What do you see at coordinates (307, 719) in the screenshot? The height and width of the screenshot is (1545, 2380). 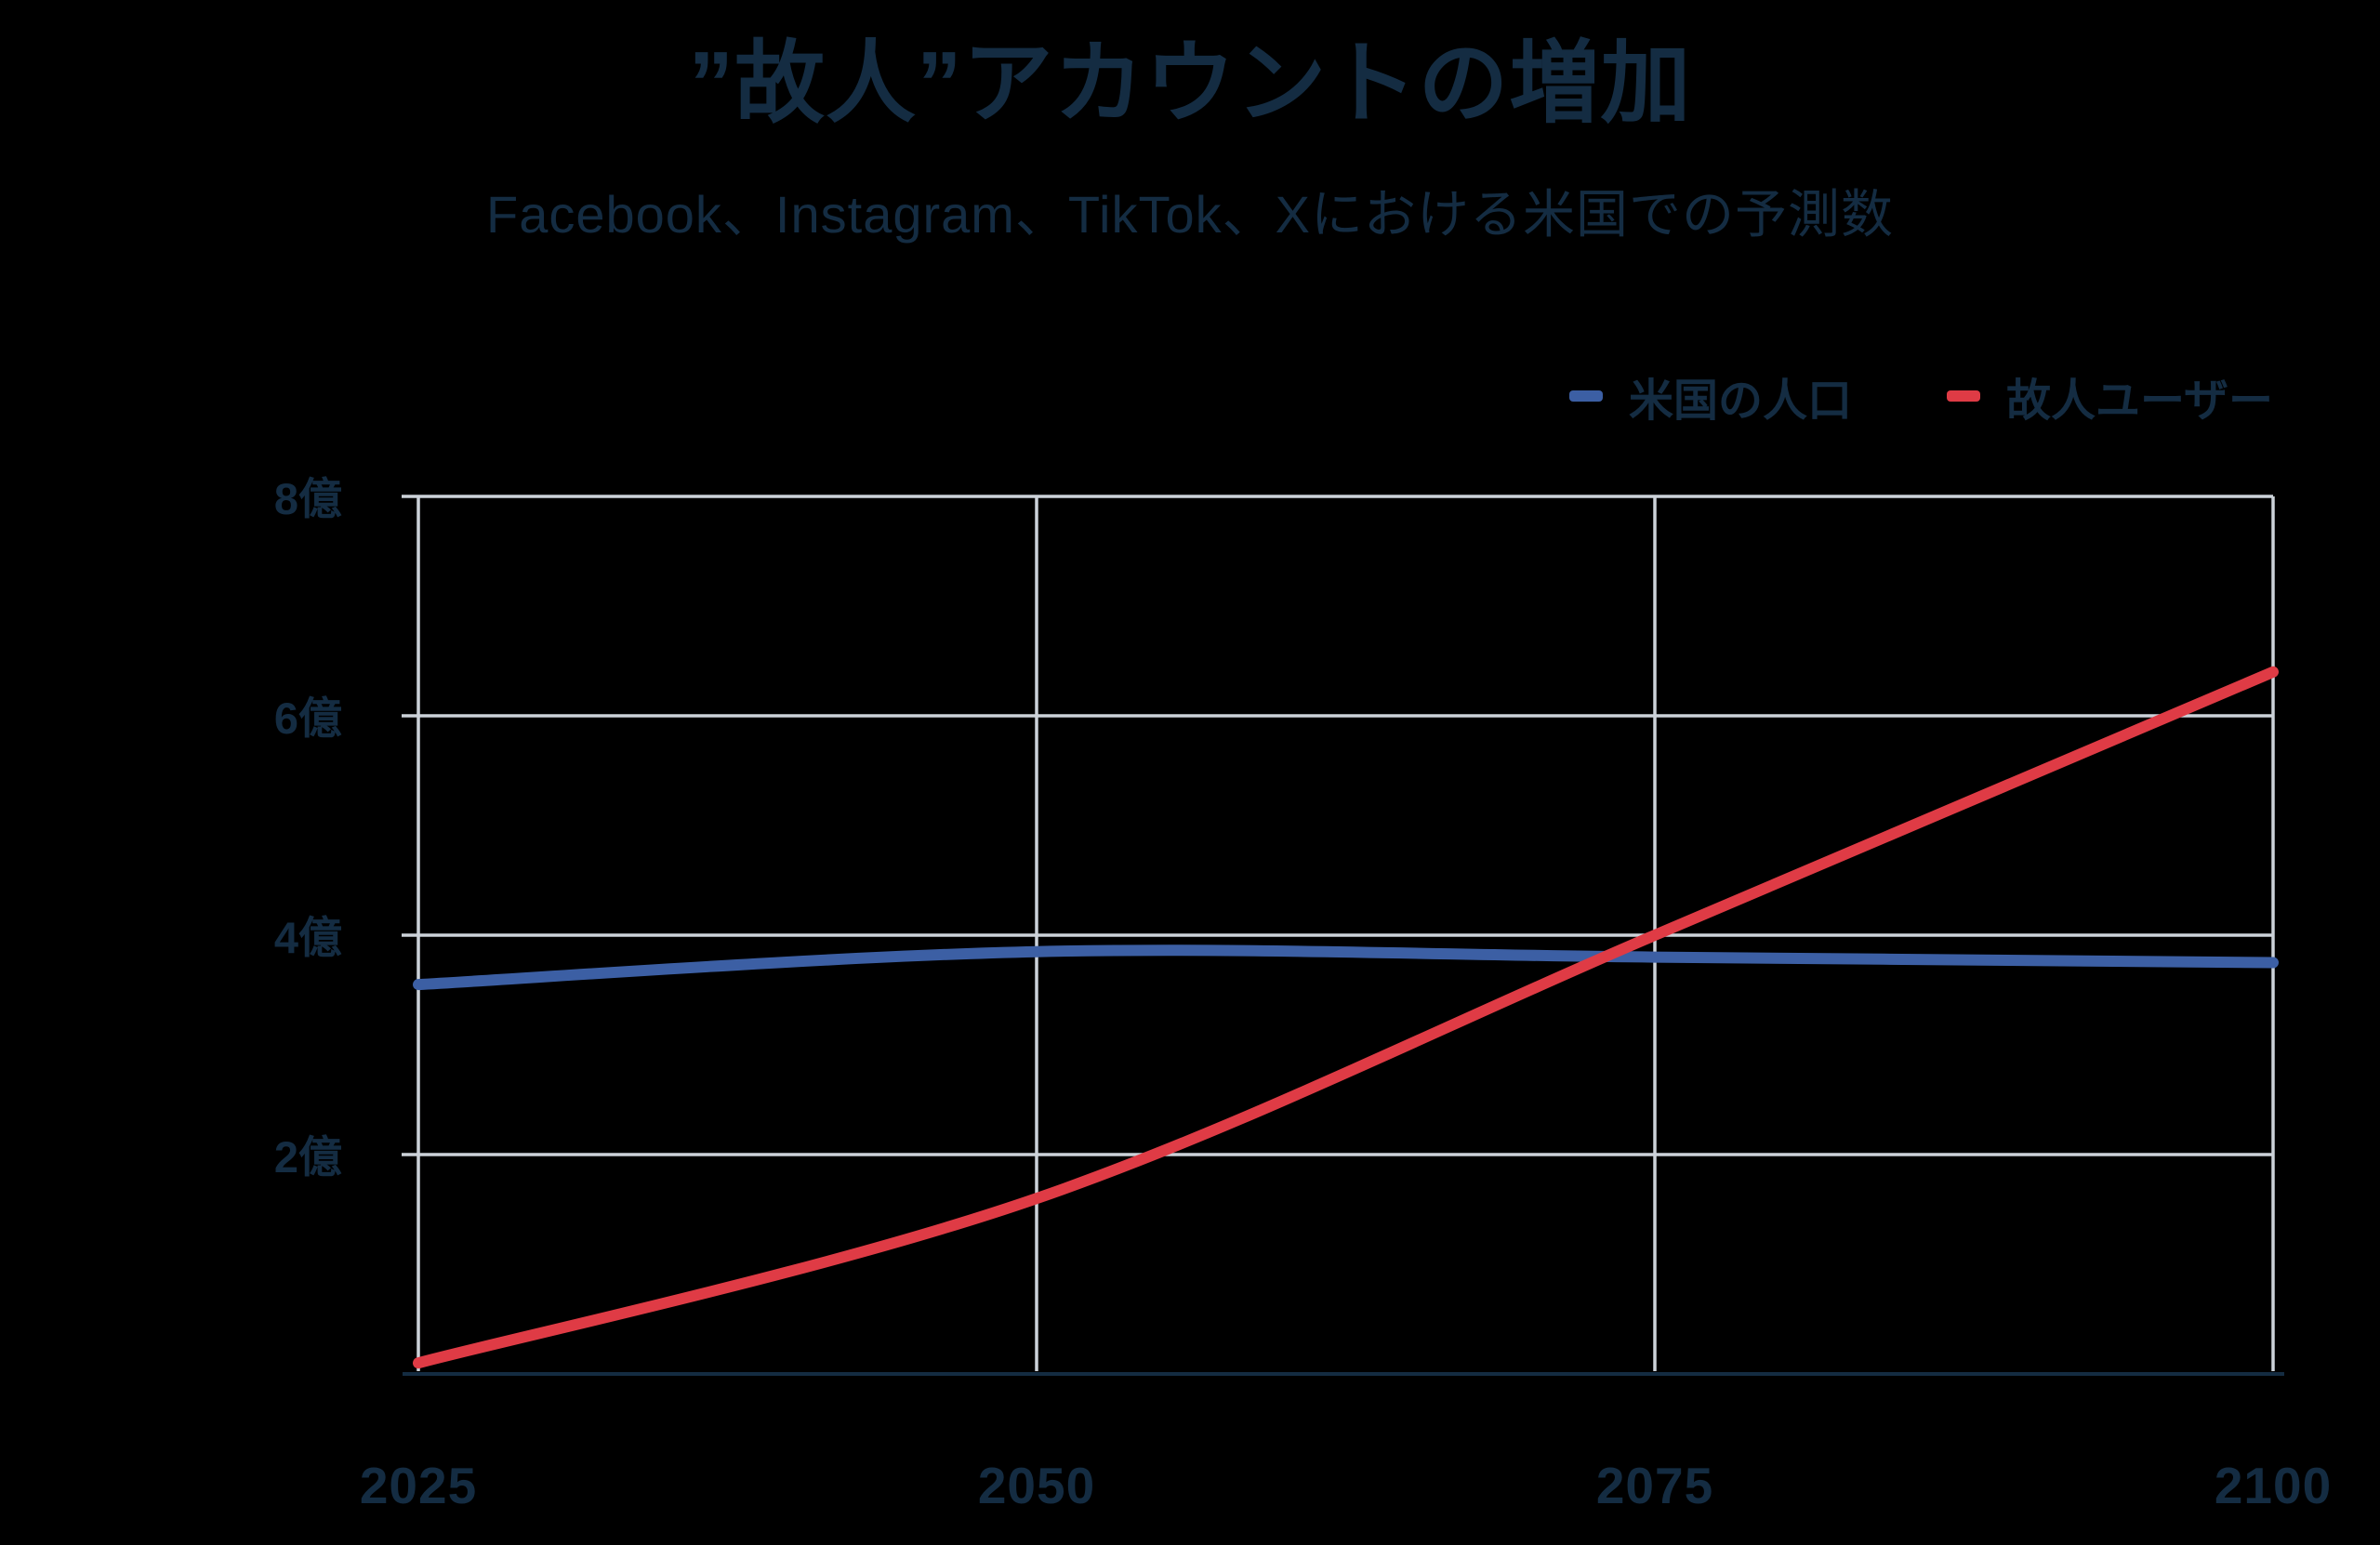 I see `y-tick-label-6: 6億` at bounding box center [307, 719].